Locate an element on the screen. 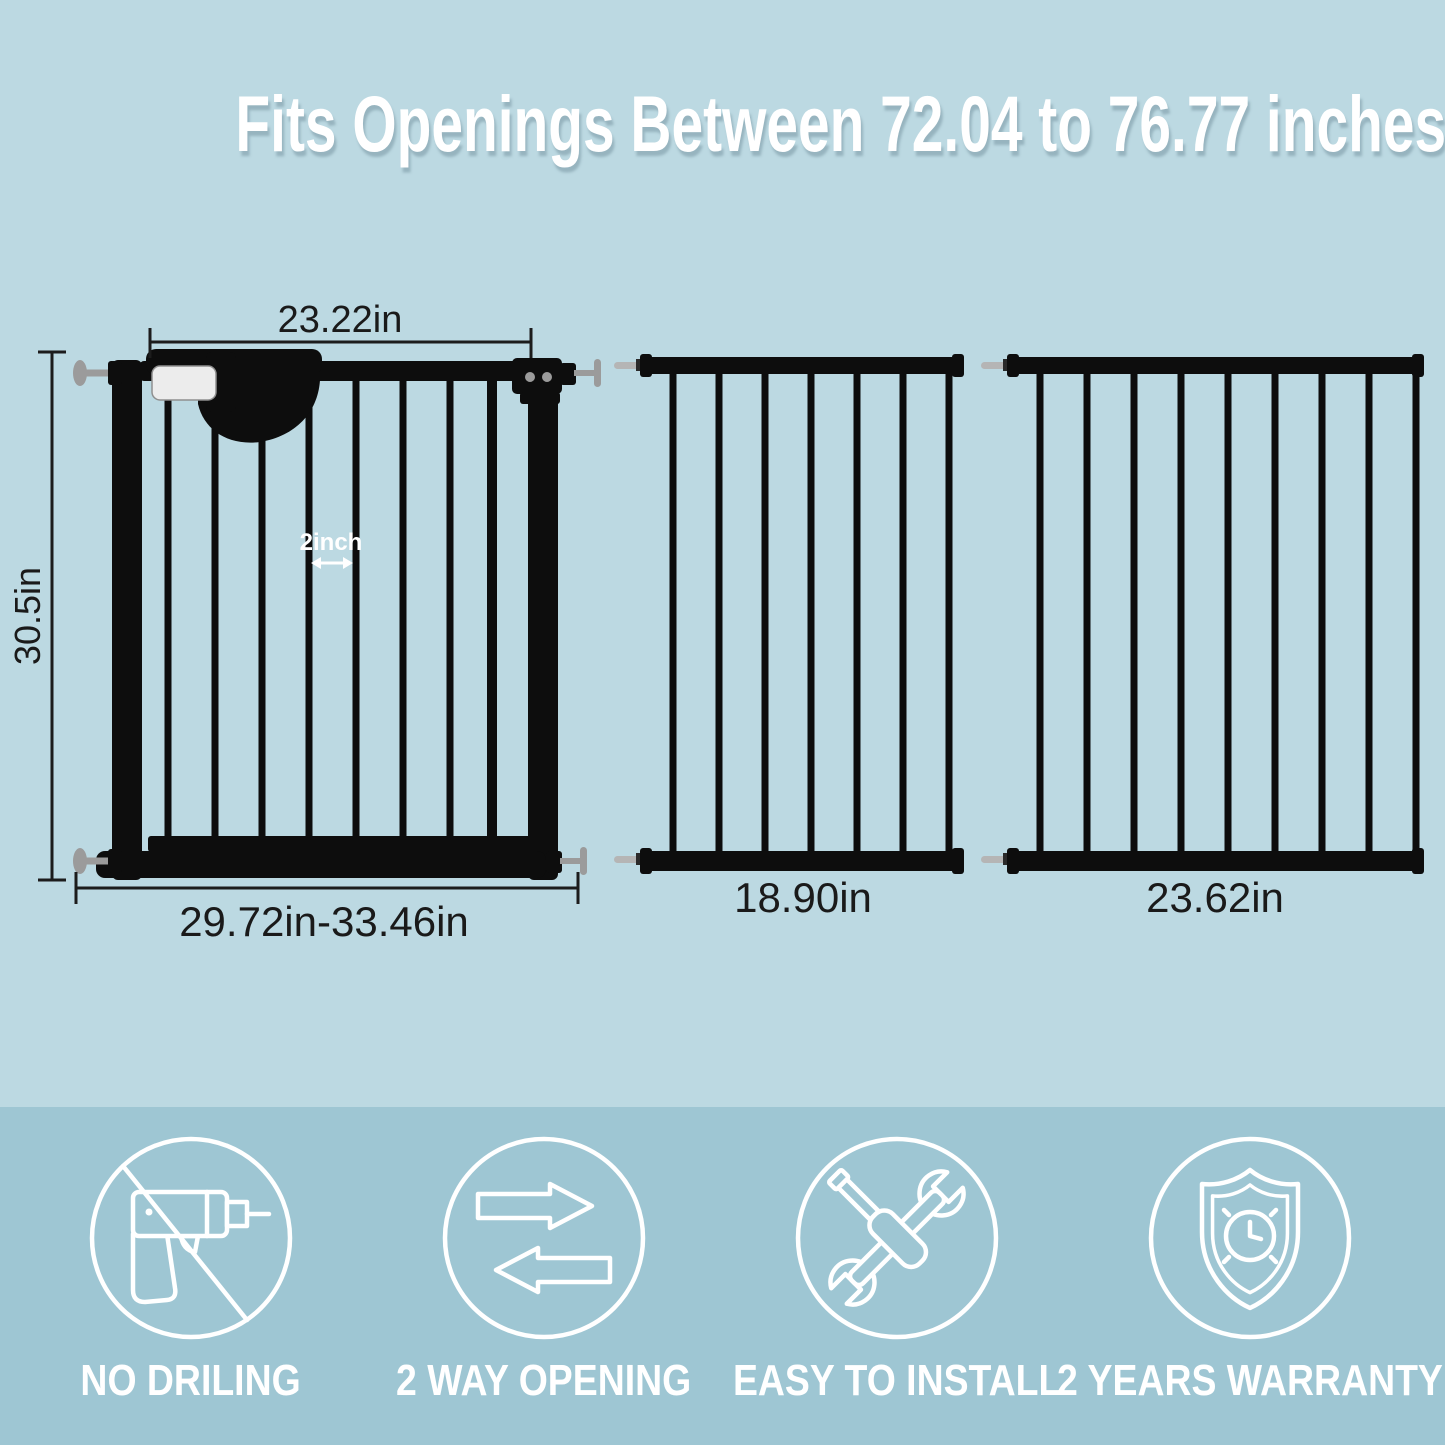  gate-door-width-label: 23.22in is located at coordinates (340, 320).